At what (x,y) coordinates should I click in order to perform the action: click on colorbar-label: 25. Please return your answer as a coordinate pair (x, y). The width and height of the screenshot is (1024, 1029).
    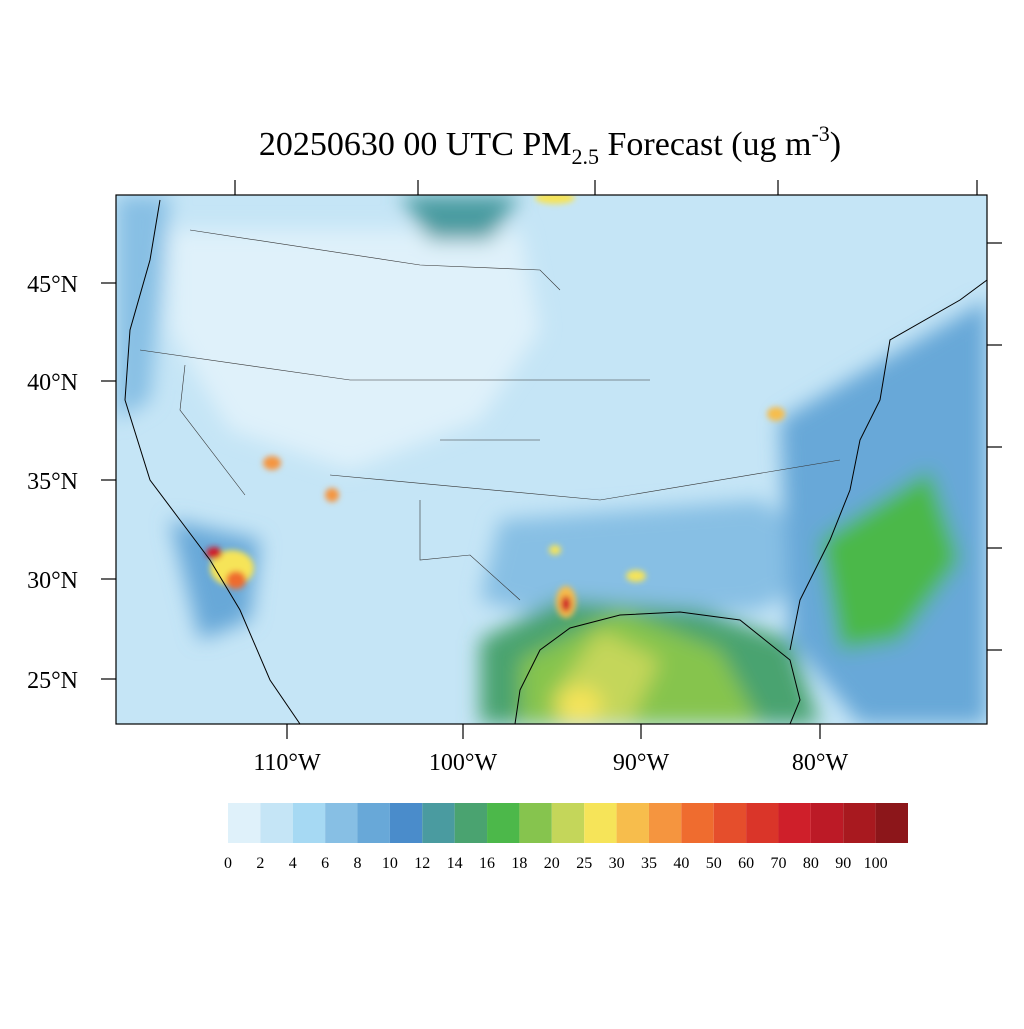
    Looking at the image, I should click on (584, 863).